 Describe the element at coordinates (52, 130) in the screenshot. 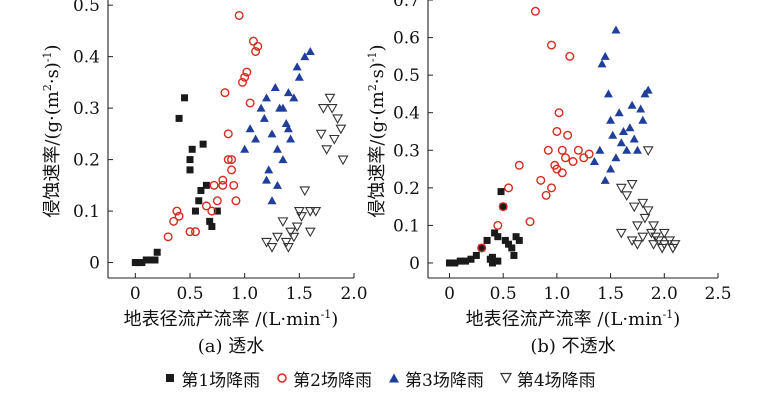

I see `y-axis-label: 侵蚀速率/(g·(m2·s)-1)` at that location.